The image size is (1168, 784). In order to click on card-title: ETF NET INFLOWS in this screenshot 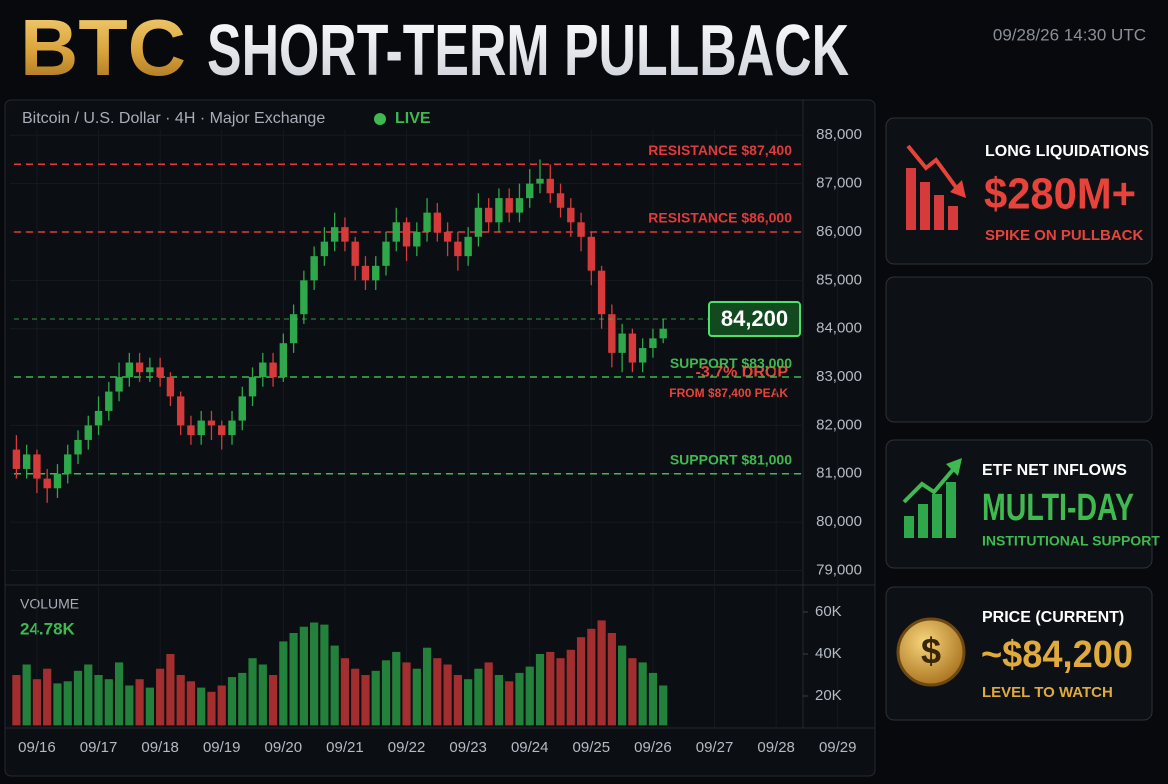, I will do `click(1054, 470)`.